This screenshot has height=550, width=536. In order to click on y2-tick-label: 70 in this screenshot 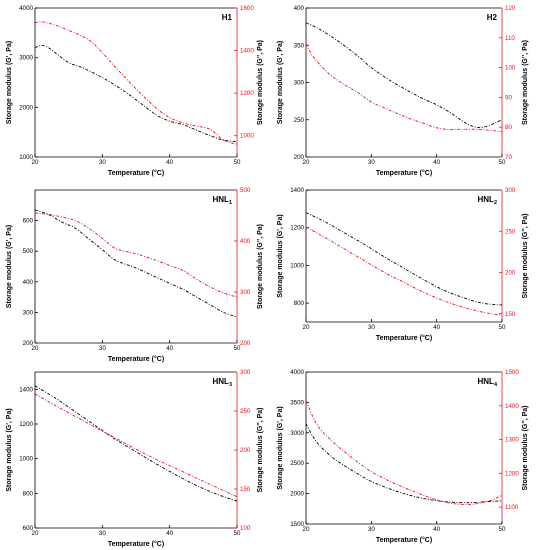, I will do `click(508, 157)`.